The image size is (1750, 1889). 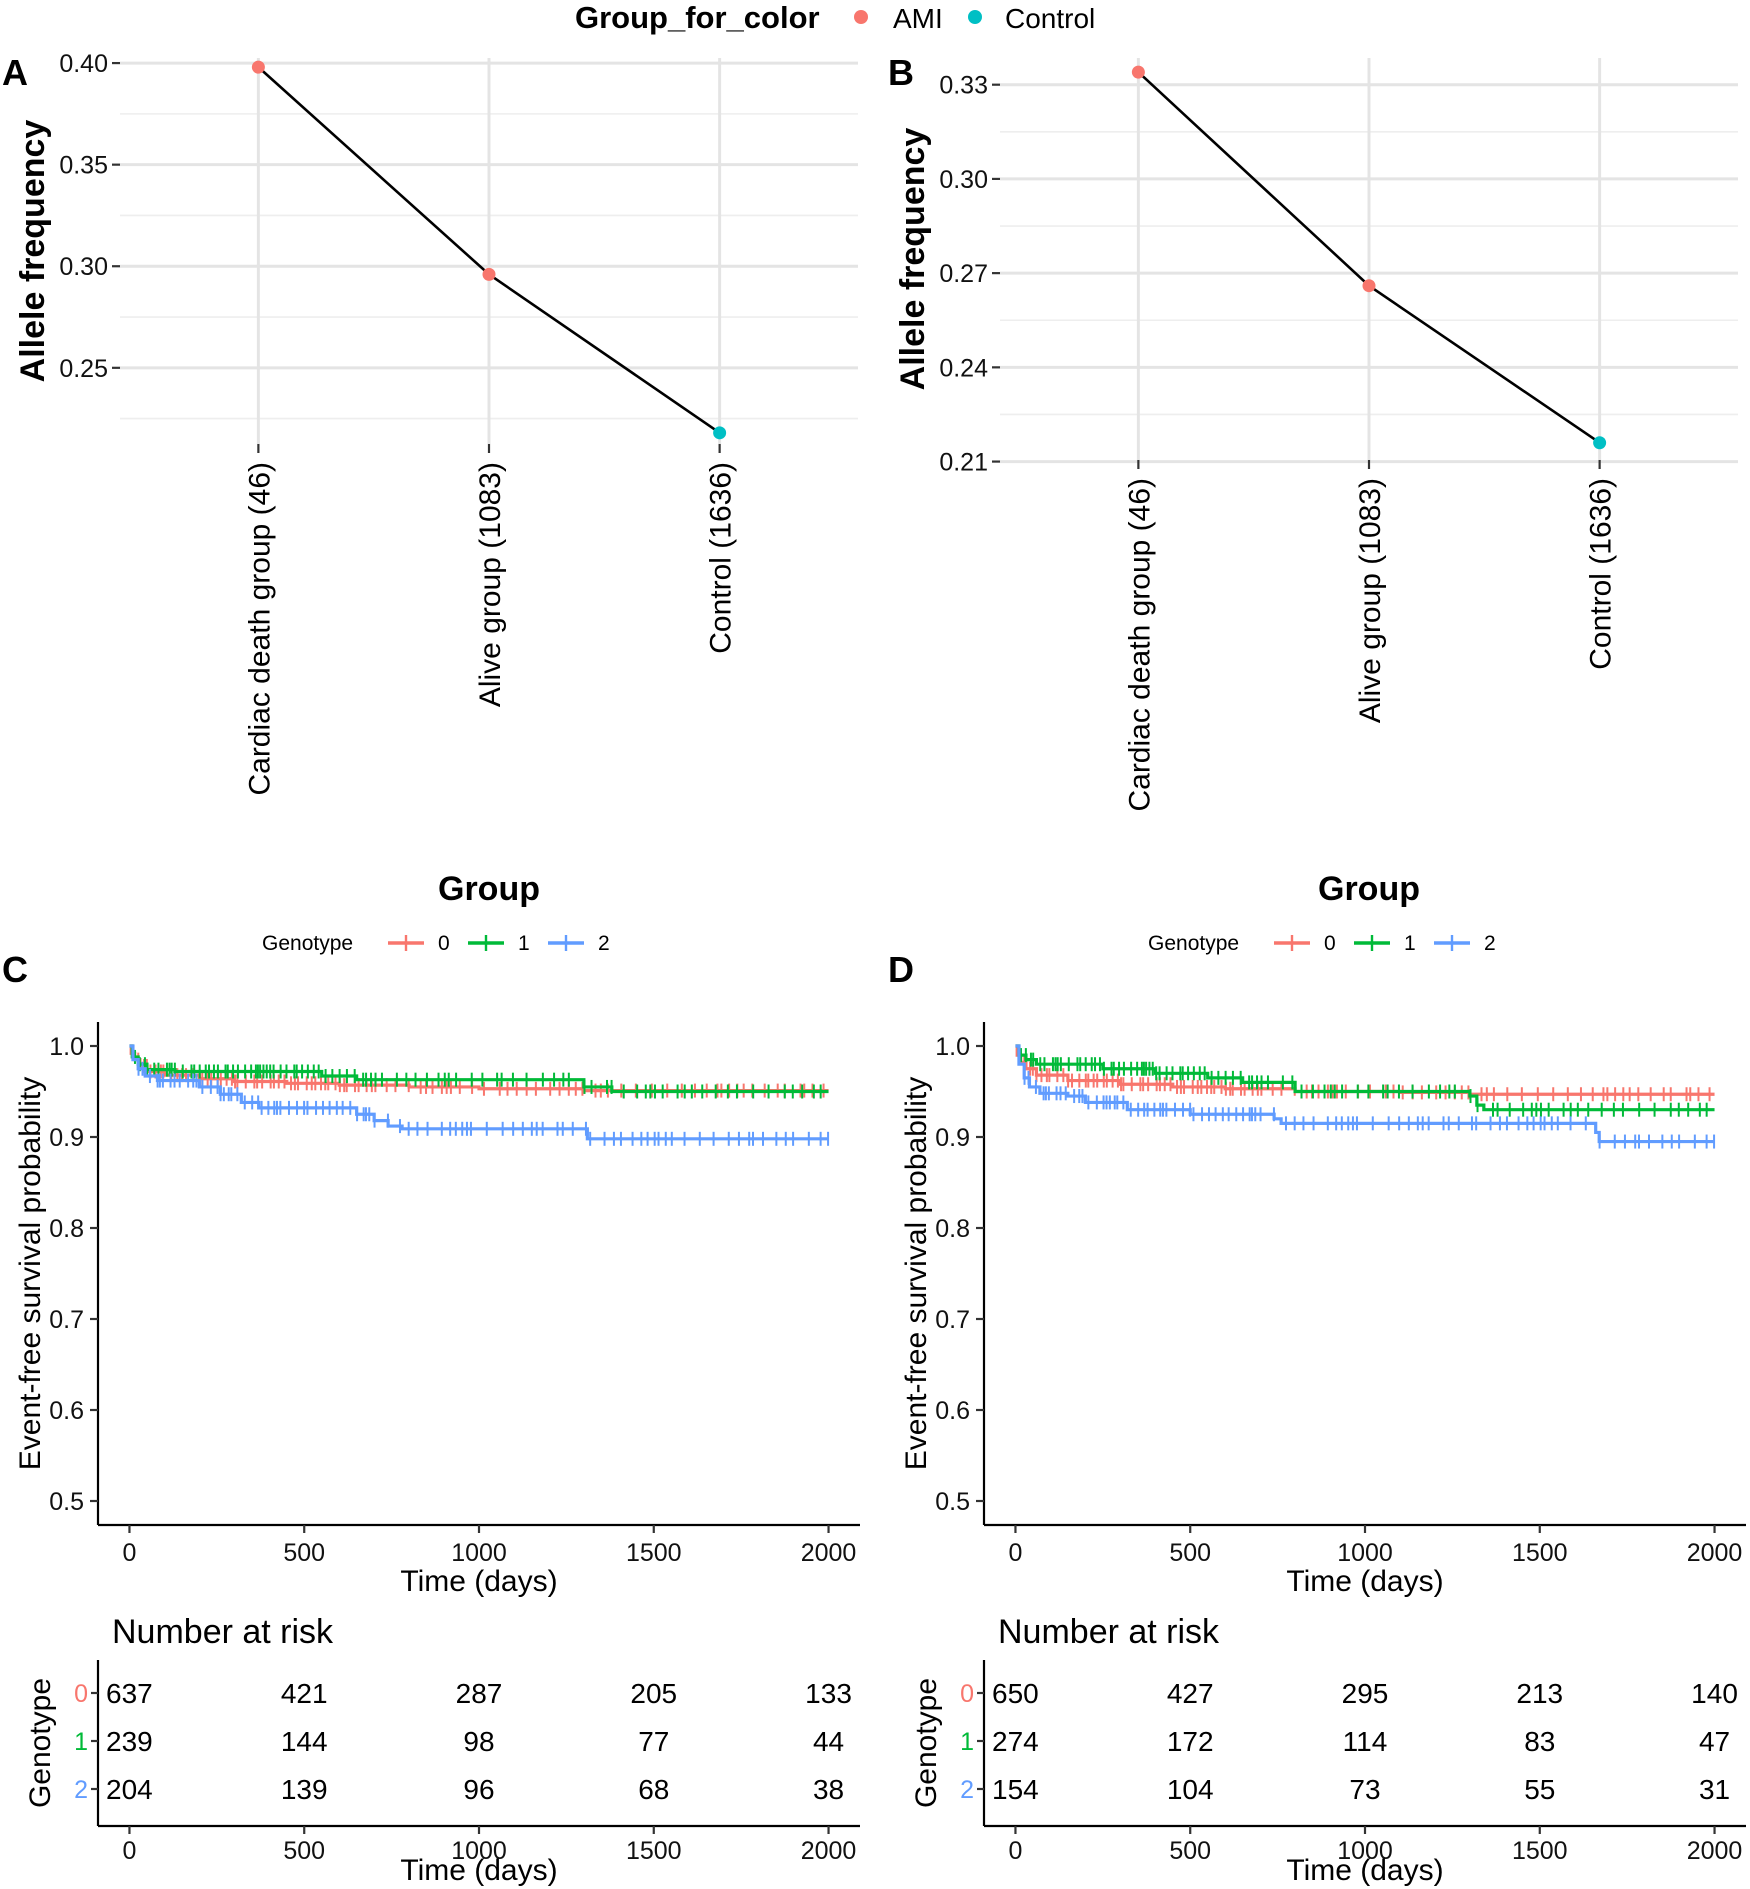 What do you see at coordinates (828, 1789) in the screenshot?
I see `risk-count: 38` at bounding box center [828, 1789].